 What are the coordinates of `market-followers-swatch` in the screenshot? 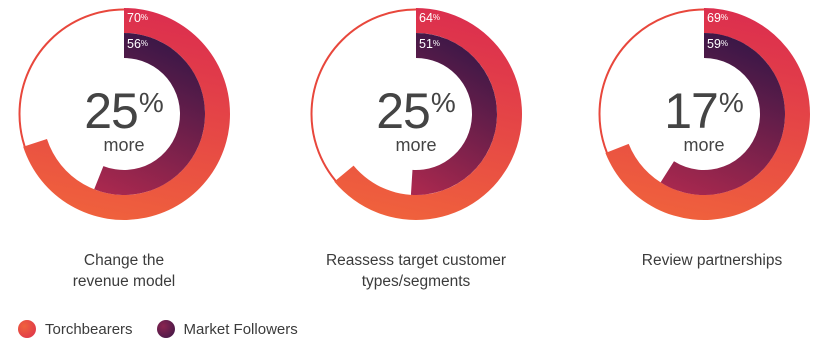 It's located at (165, 329).